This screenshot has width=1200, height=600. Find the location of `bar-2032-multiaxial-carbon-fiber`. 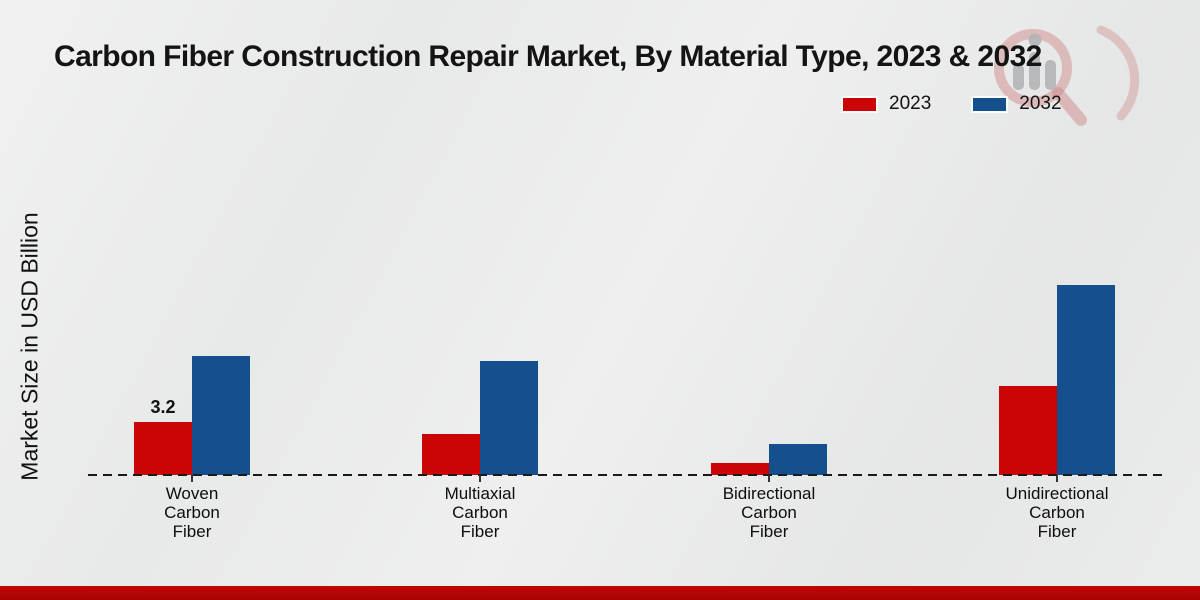

bar-2032-multiaxial-carbon-fiber is located at coordinates (509, 418).